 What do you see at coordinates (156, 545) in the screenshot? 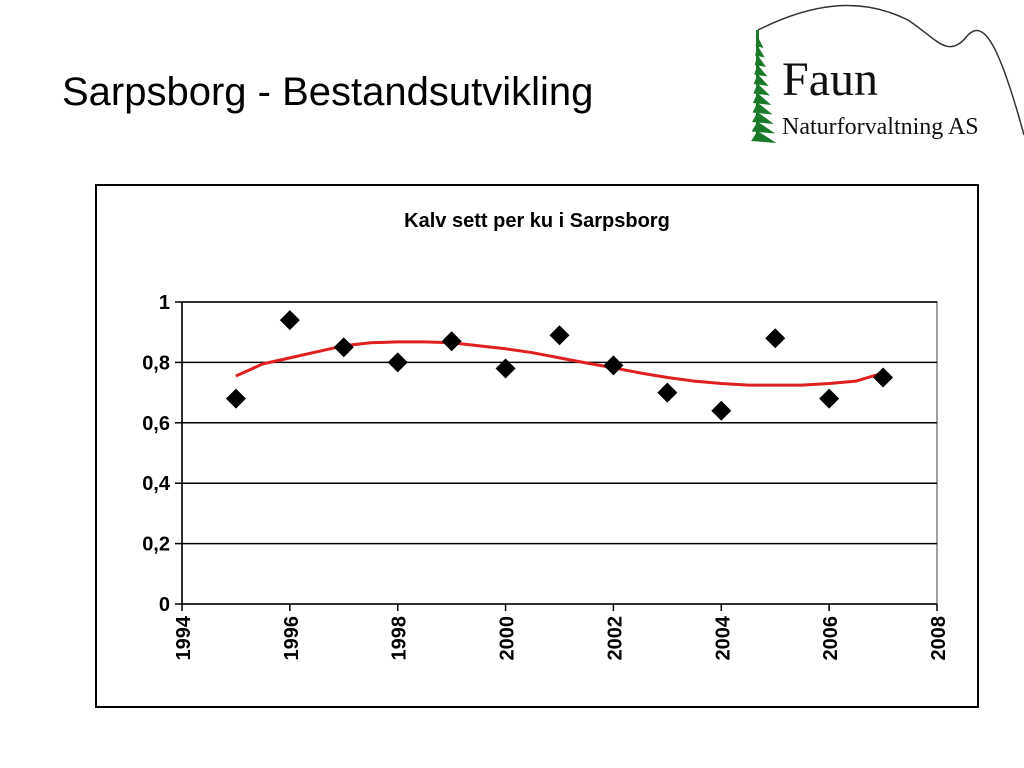
I see `y-tick-label: 0,2` at bounding box center [156, 545].